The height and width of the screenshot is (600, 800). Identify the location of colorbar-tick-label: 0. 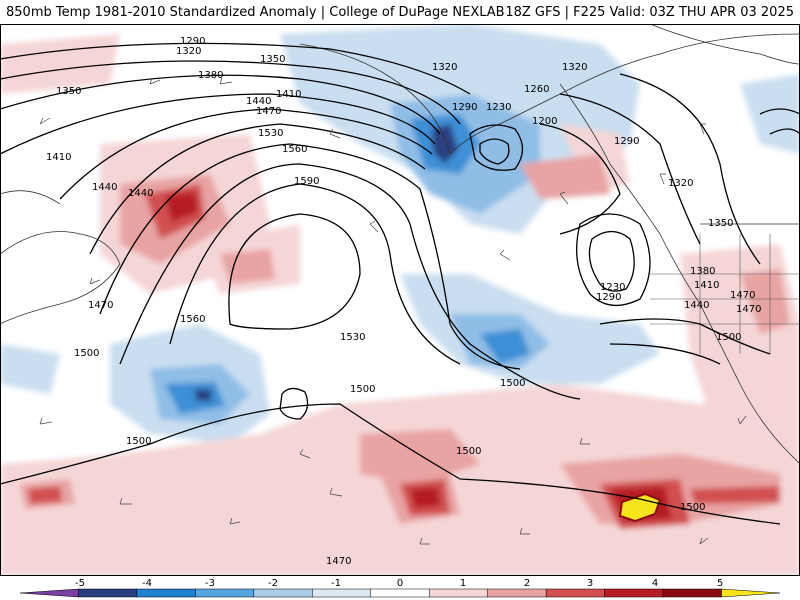
(400, 583).